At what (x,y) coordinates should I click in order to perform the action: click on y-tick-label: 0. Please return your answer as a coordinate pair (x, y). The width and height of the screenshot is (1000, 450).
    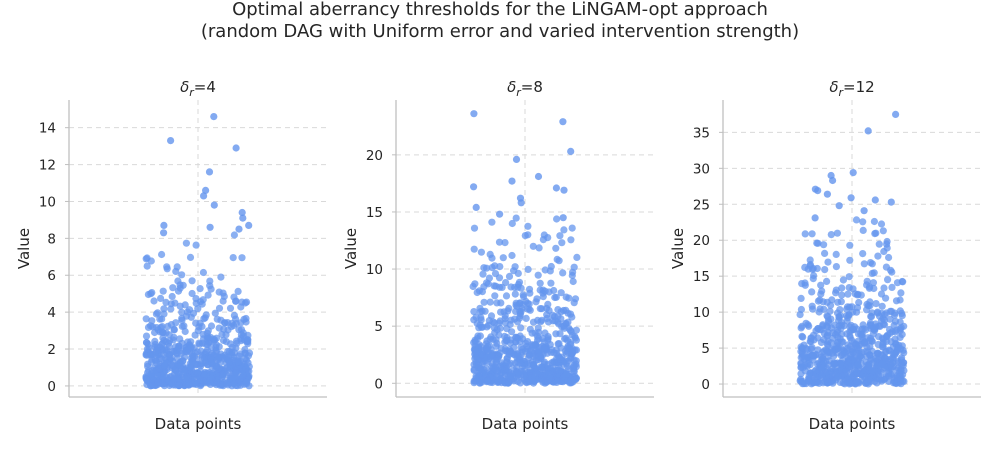
    Looking at the image, I should click on (51, 387).